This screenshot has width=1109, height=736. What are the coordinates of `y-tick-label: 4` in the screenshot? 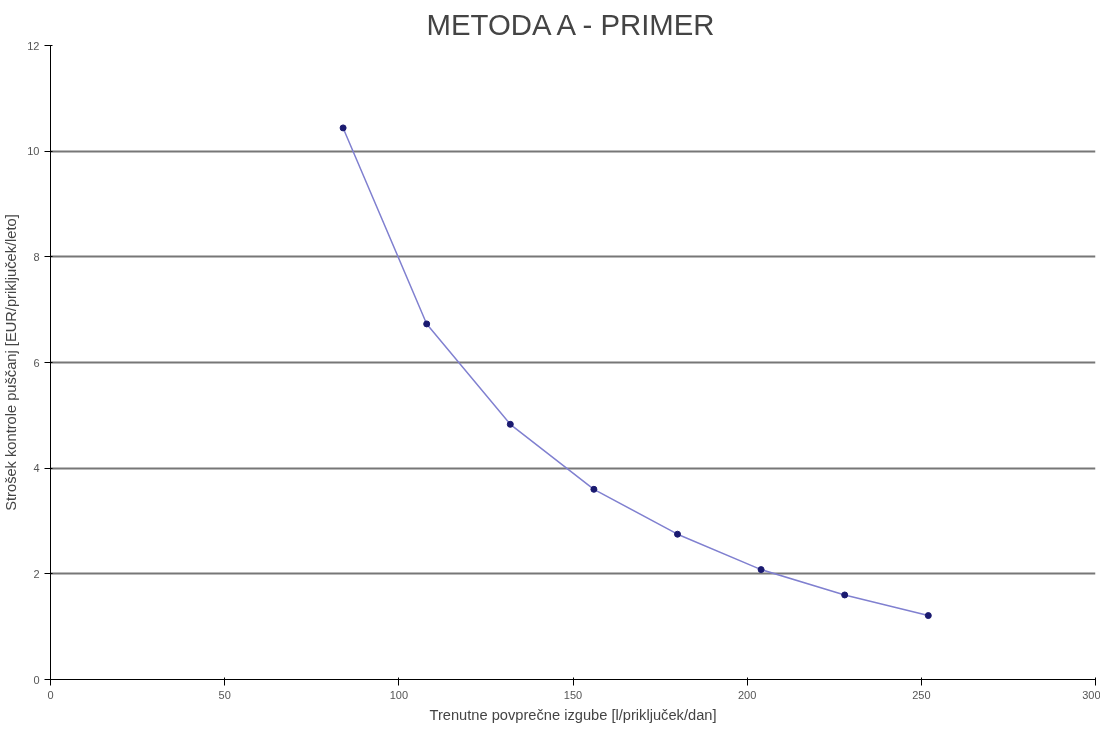 It's located at (36, 468).